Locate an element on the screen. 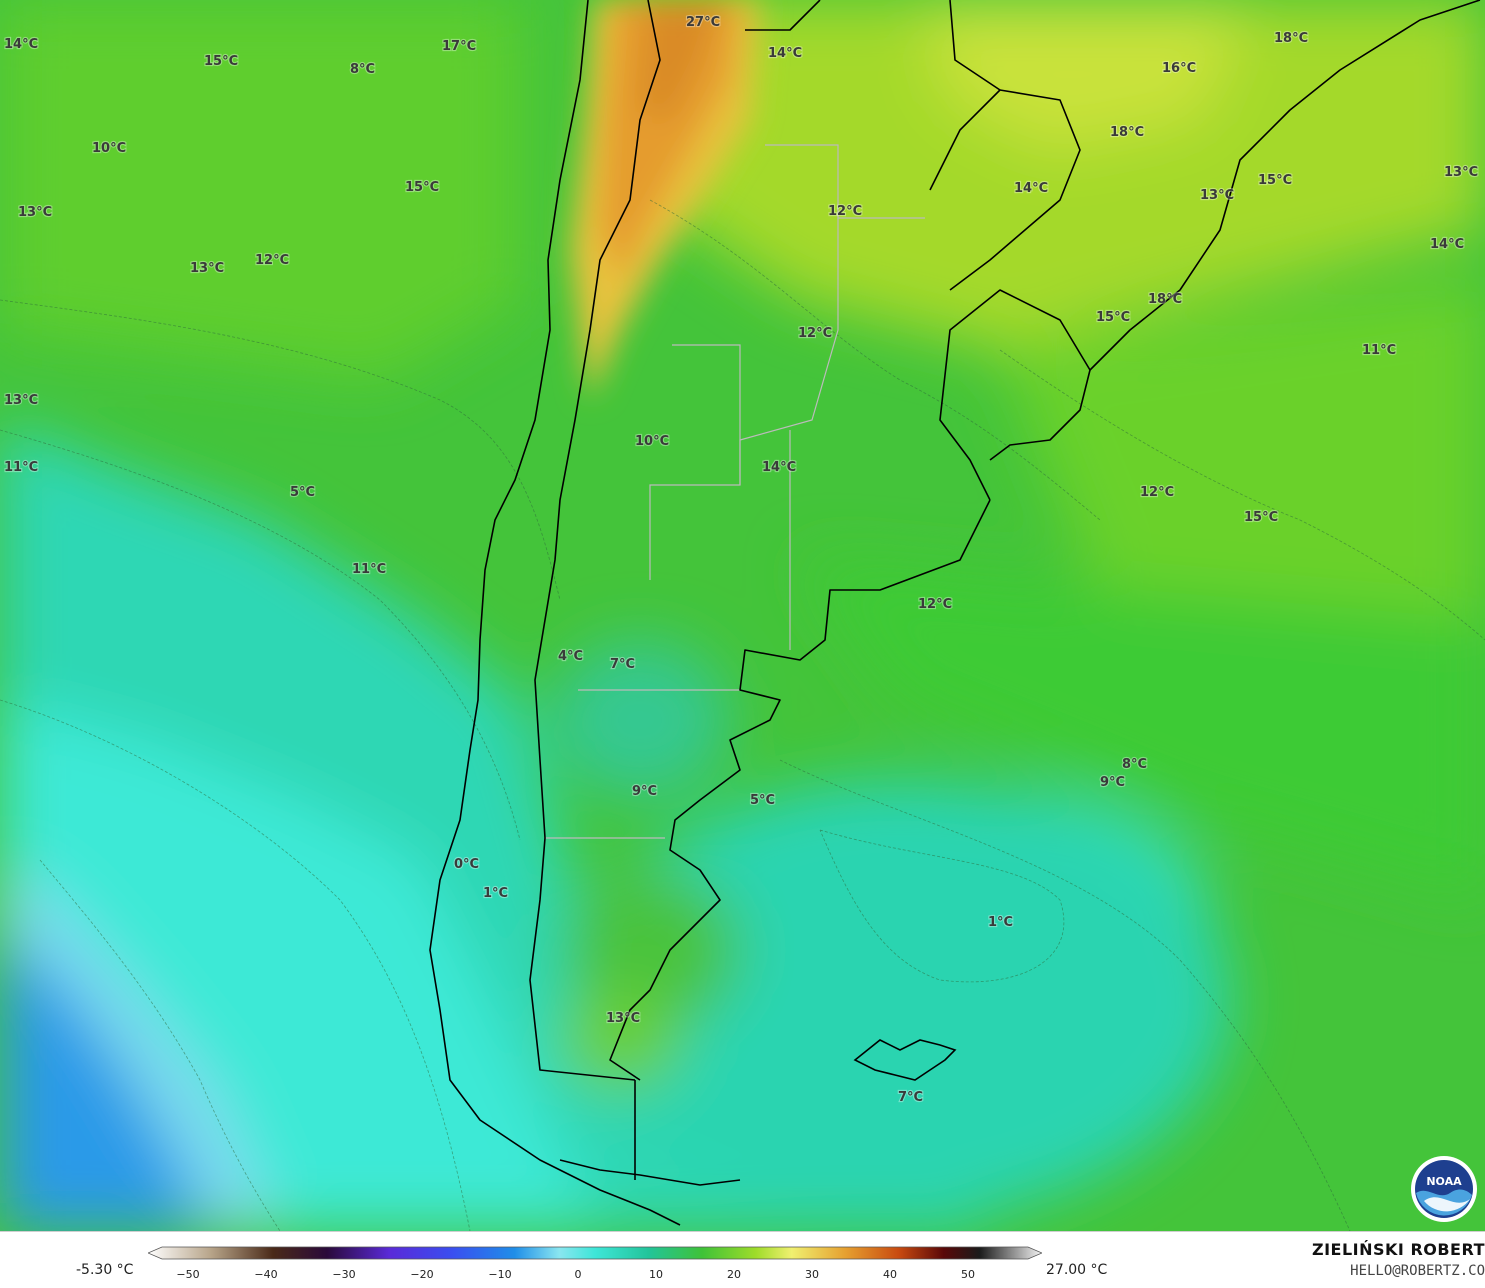  scale-tick: −20 is located at coordinates (421, 1274).